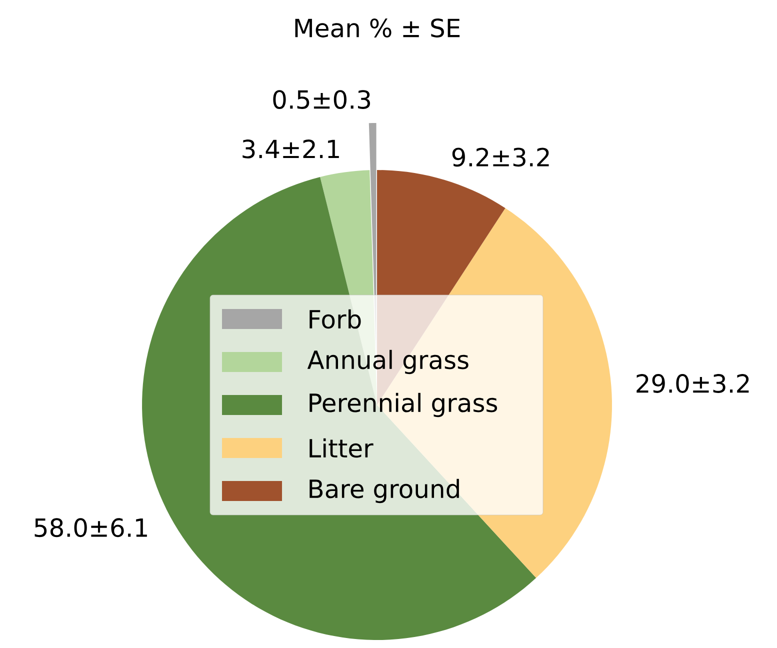  I want to click on data-label: 9.2±3.2, so click(500, 157).